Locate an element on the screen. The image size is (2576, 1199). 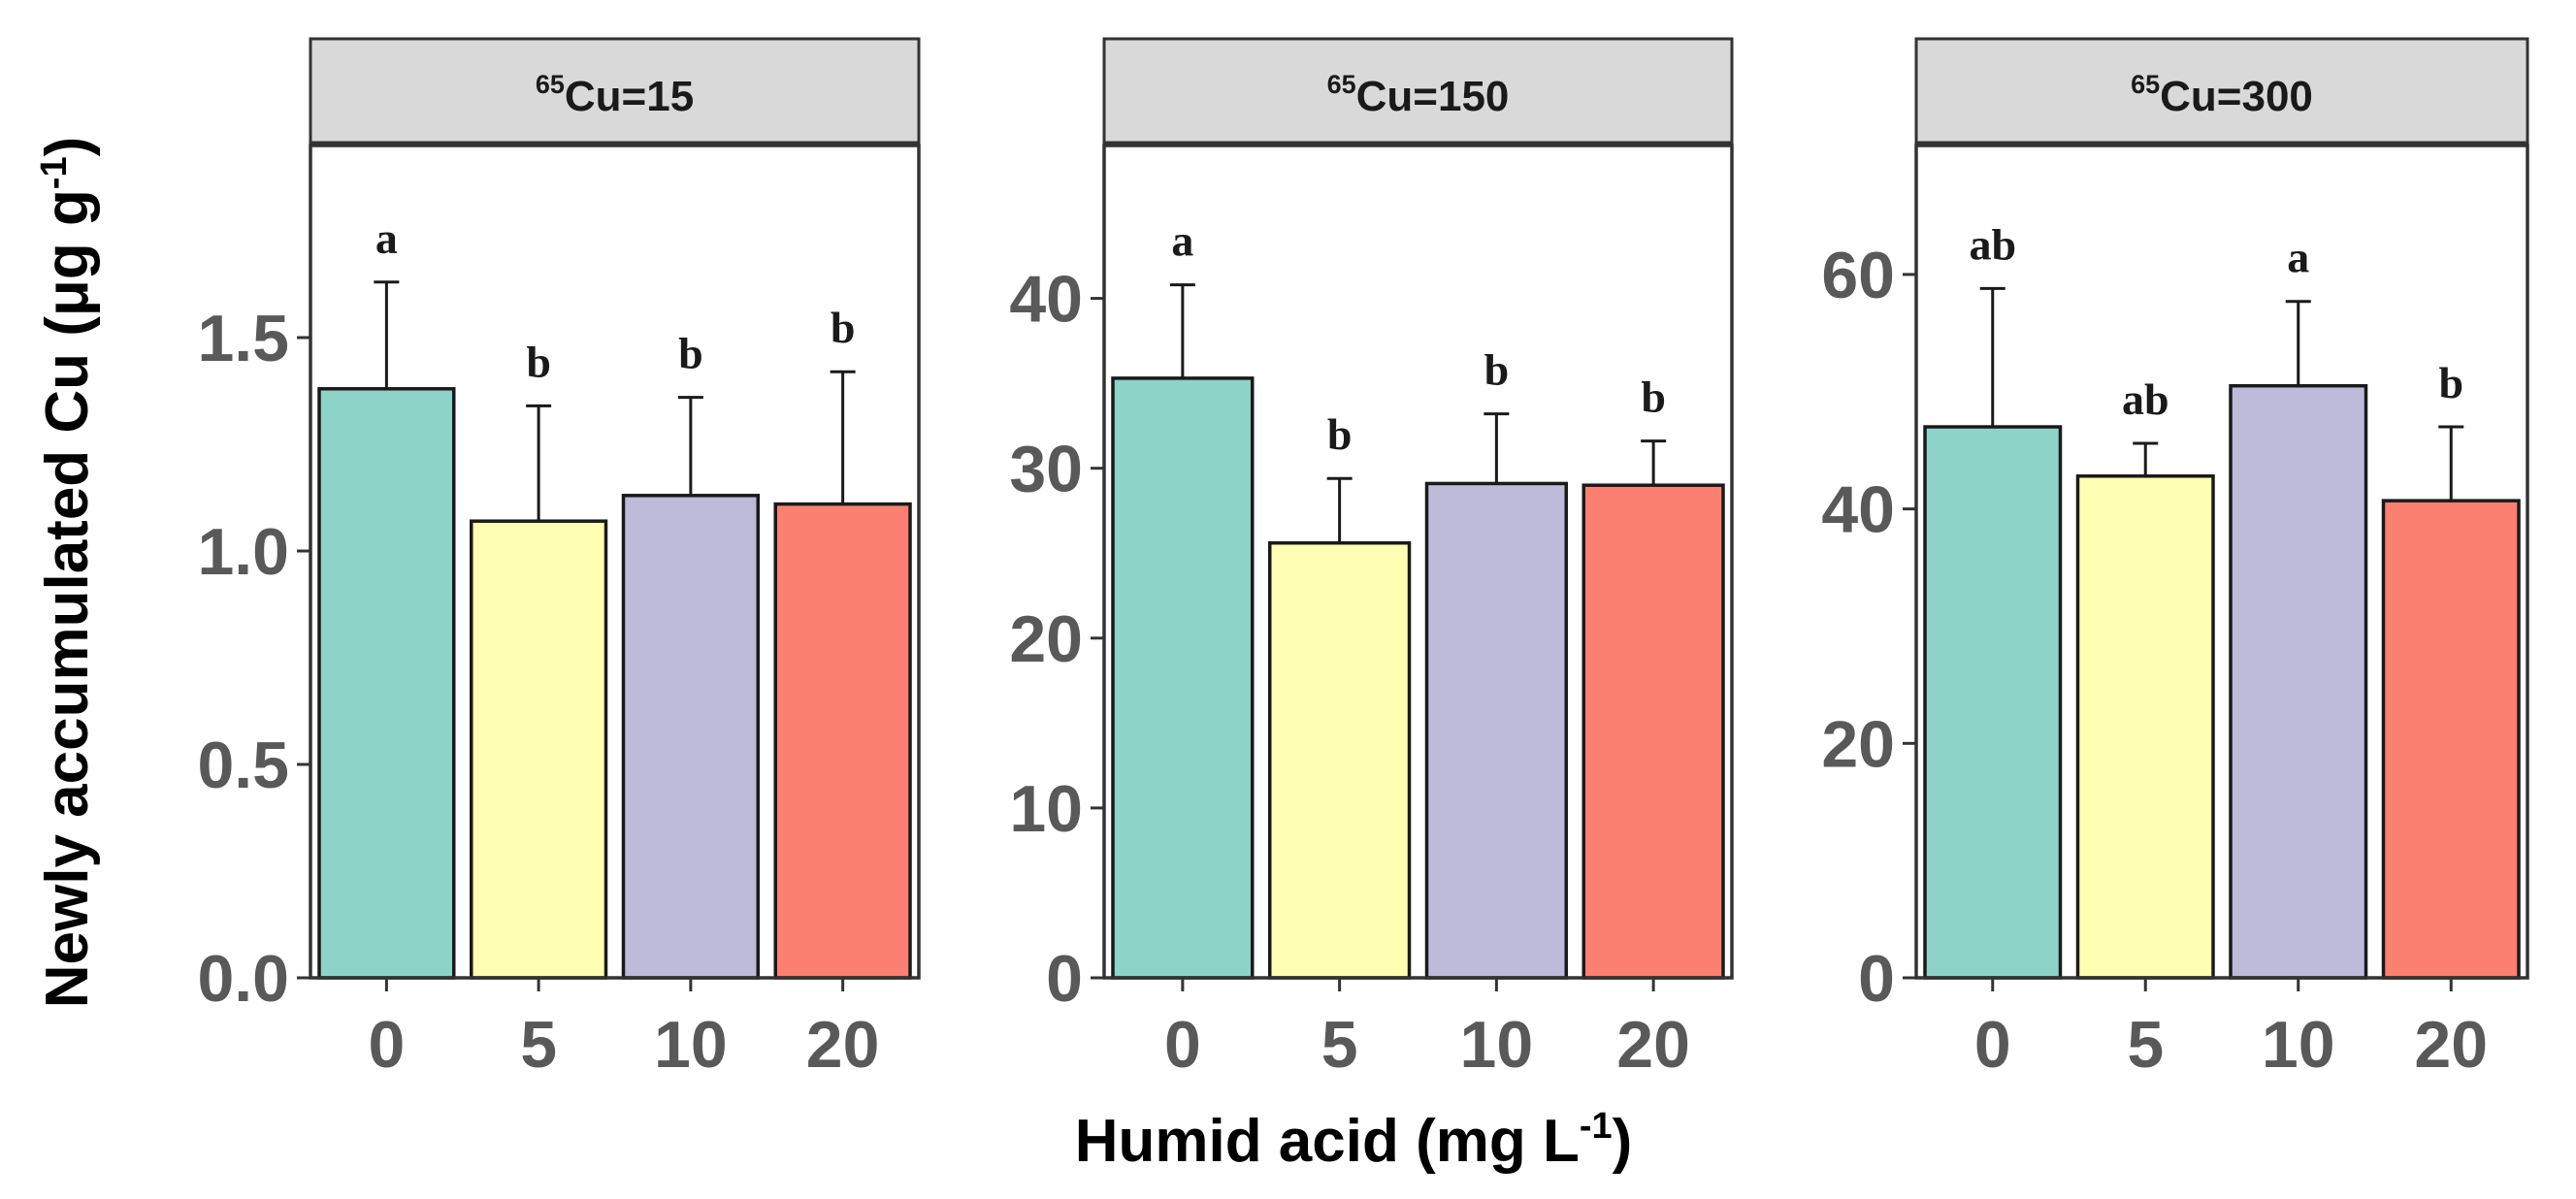
y-tick-label: 0.0 is located at coordinates (243, 979).